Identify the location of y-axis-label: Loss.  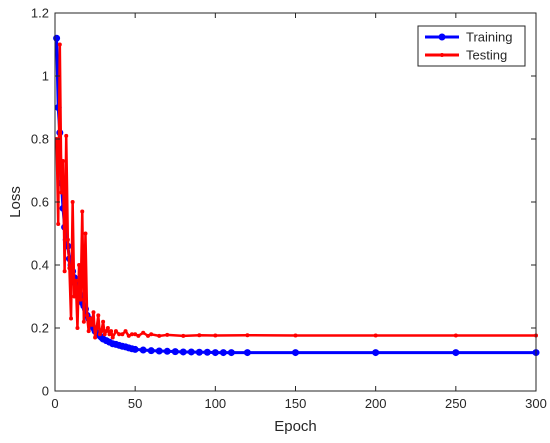
(15, 202).